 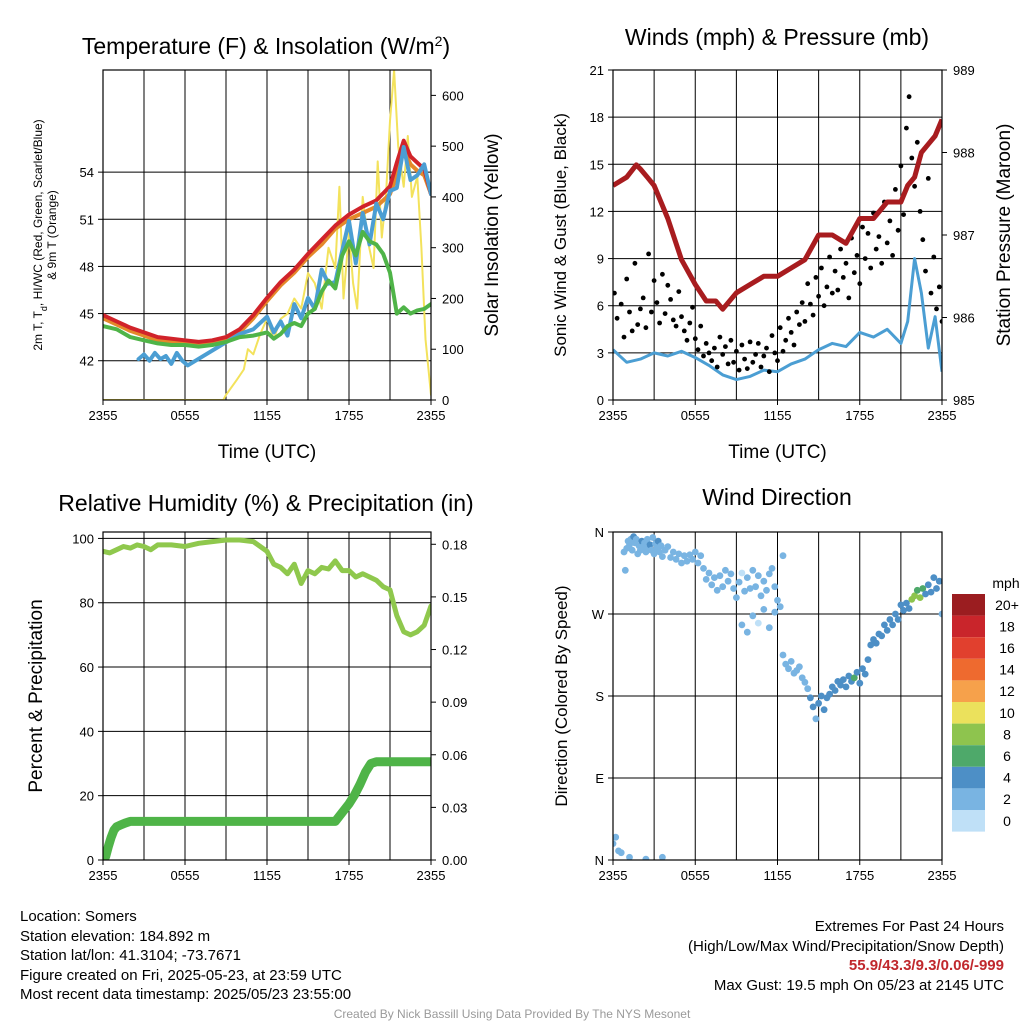 I want to click on colorbar-label: 10, so click(x=1007, y=713).